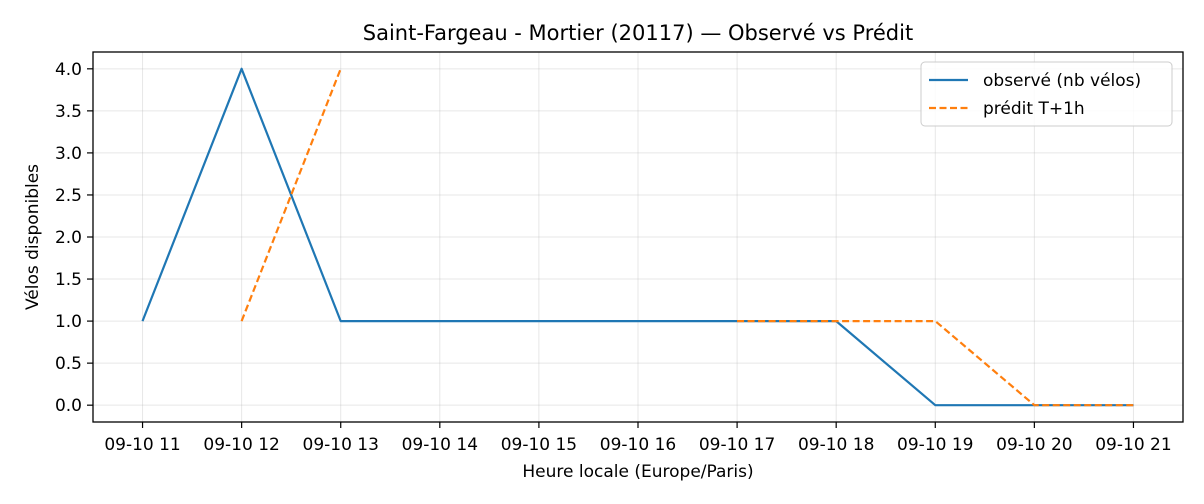 This screenshot has height=504, width=1204. I want to click on legend-label: prédit T+1h, so click(1034, 109).